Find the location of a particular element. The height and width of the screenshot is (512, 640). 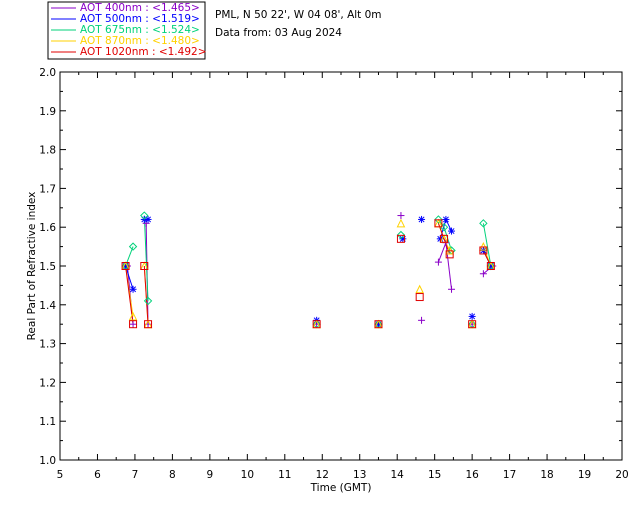

legend-label: AOT 1020nm : <1.492> is located at coordinates (143, 52).